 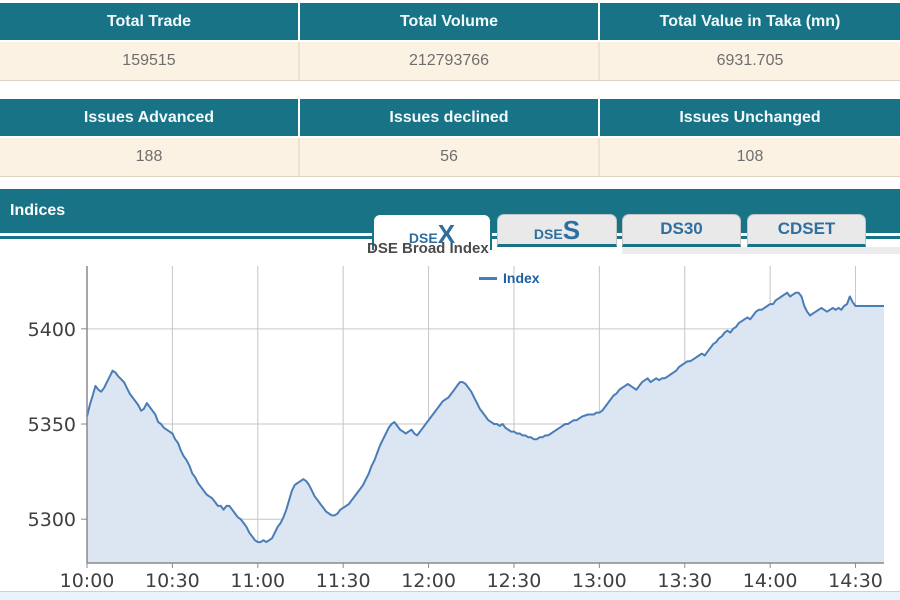 I want to click on header-issues-declined: Issues declined, so click(x=450, y=117).